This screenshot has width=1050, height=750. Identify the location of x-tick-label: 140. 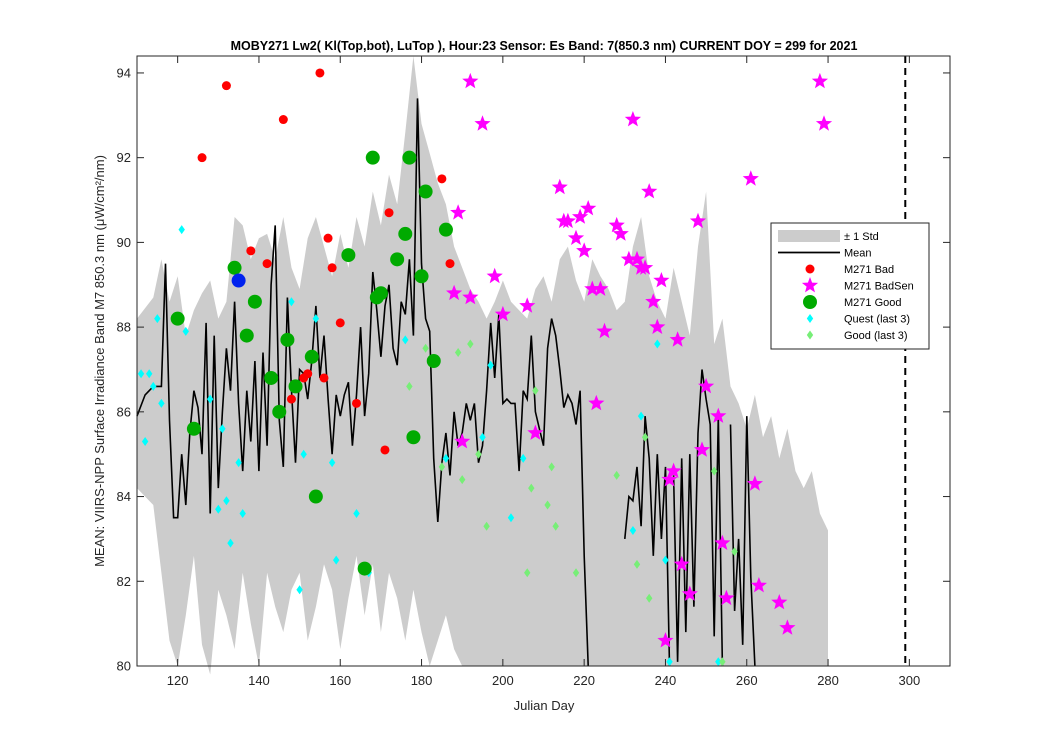
(259, 680).